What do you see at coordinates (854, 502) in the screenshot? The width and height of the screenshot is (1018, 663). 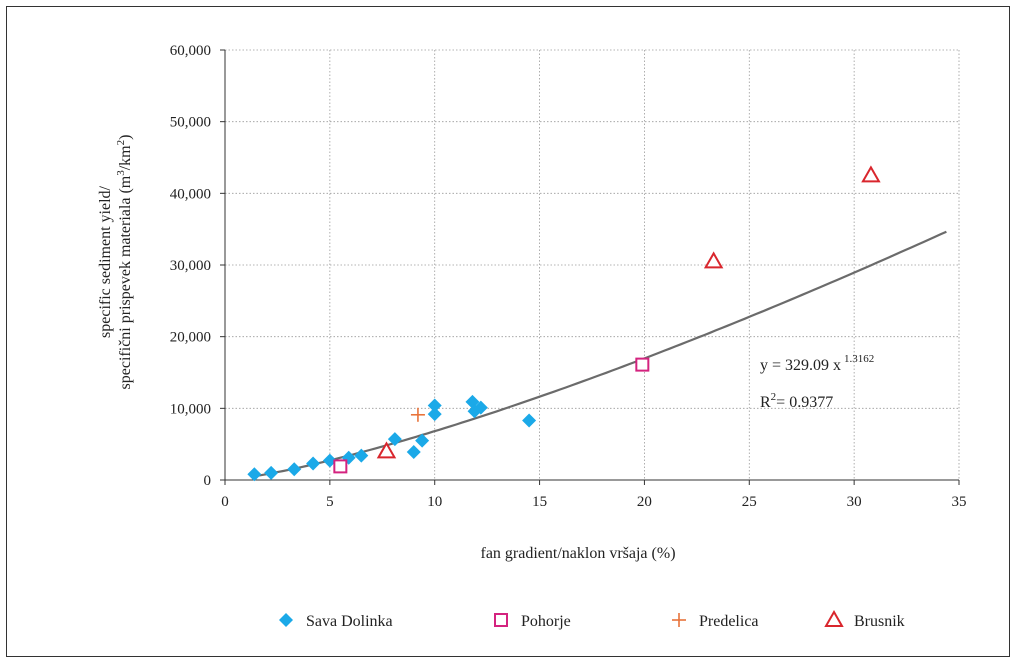 I see `x-tick-label: 30` at bounding box center [854, 502].